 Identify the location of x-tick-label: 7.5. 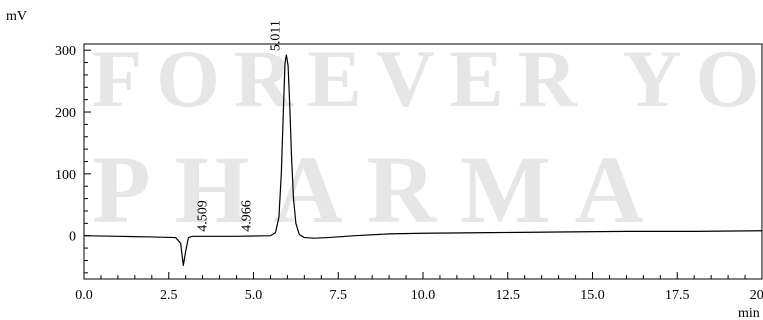
(339, 295).